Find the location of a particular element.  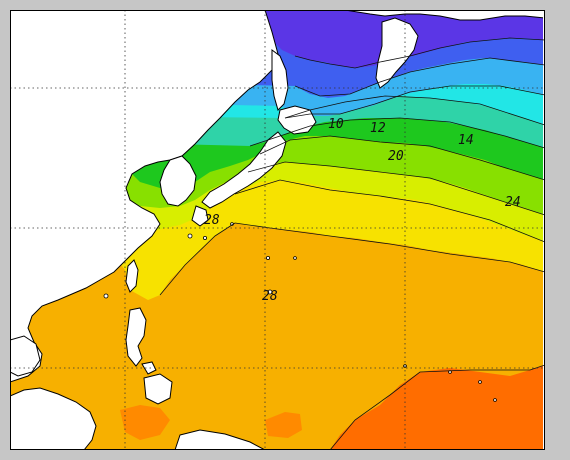

korea-peninsula is located at coordinates (178, 181).